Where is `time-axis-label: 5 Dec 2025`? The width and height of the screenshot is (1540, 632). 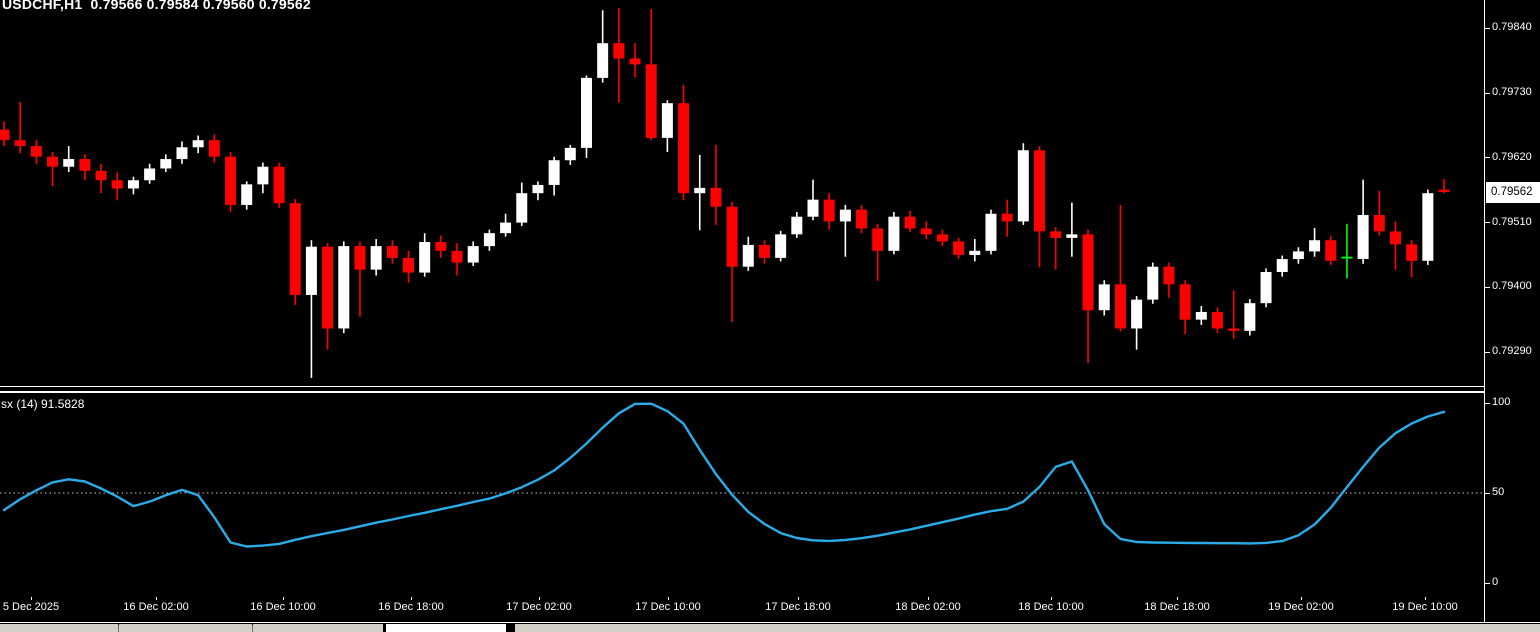
time-axis-label: 5 Dec 2025 is located at coordinates (31, 607).